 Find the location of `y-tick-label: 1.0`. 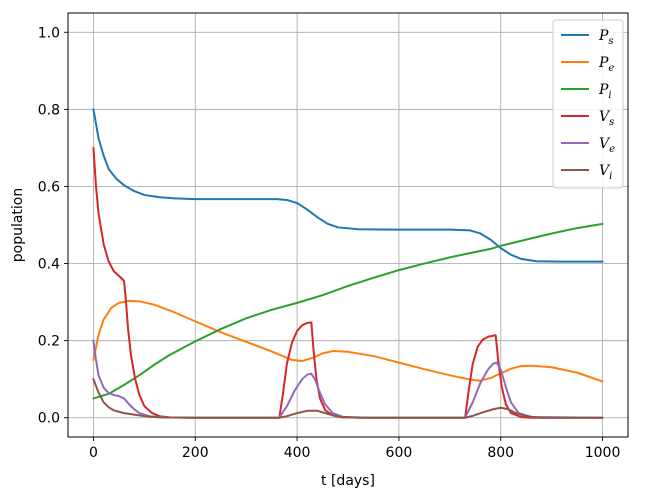

y-tick-label: 1.0 is located at coordinates (49, 33).